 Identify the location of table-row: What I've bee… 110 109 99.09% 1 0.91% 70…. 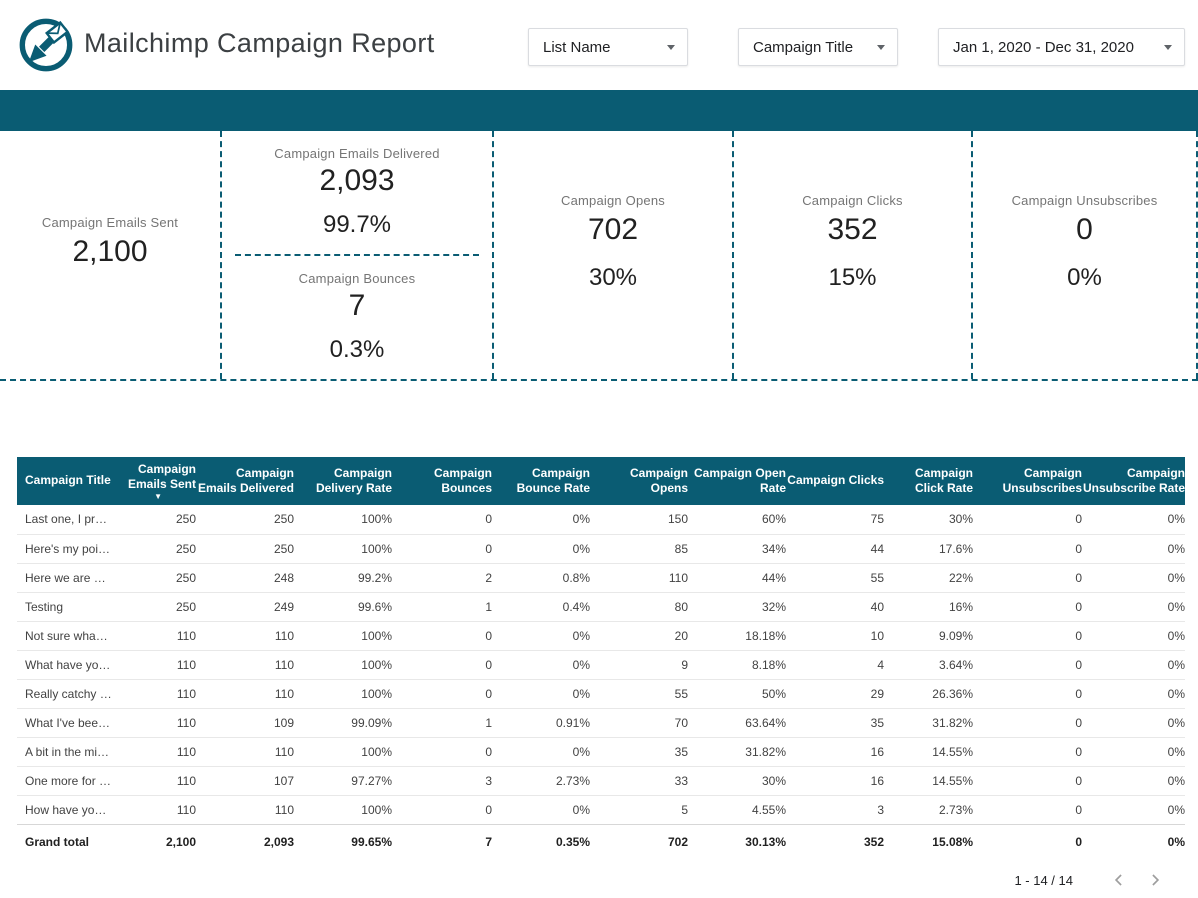
(601, 723).